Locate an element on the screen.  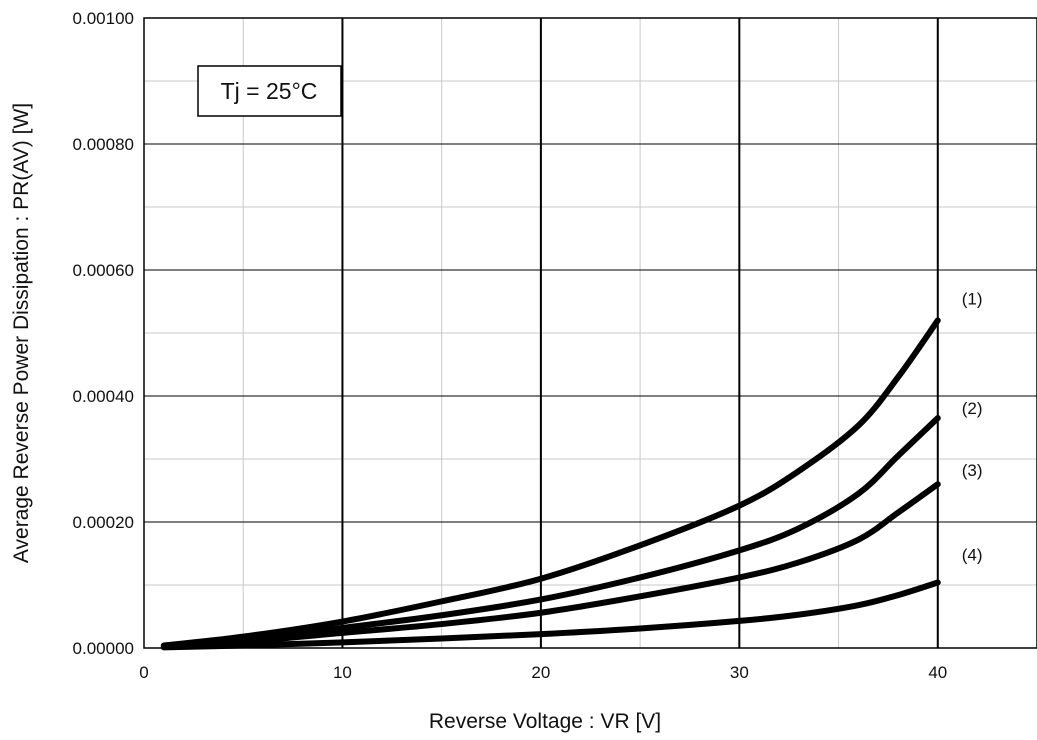
x-axis-label: Reverse Voltage : VR [V] is located at coordinates (545, 721).